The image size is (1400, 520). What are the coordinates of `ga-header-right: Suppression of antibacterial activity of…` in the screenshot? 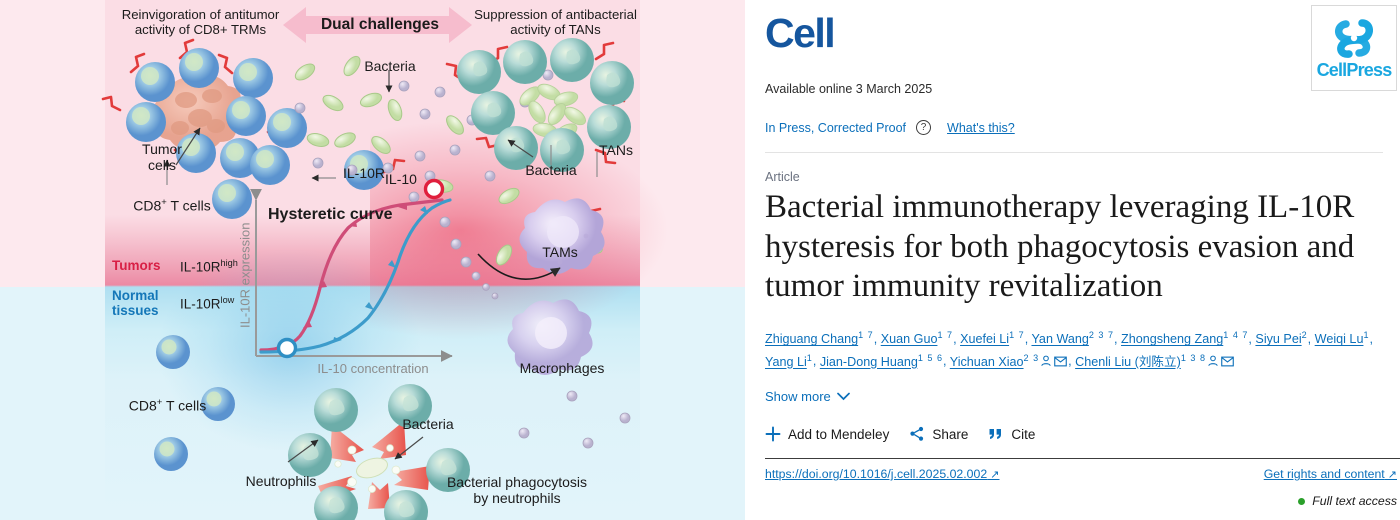 It's located at (555, 22).